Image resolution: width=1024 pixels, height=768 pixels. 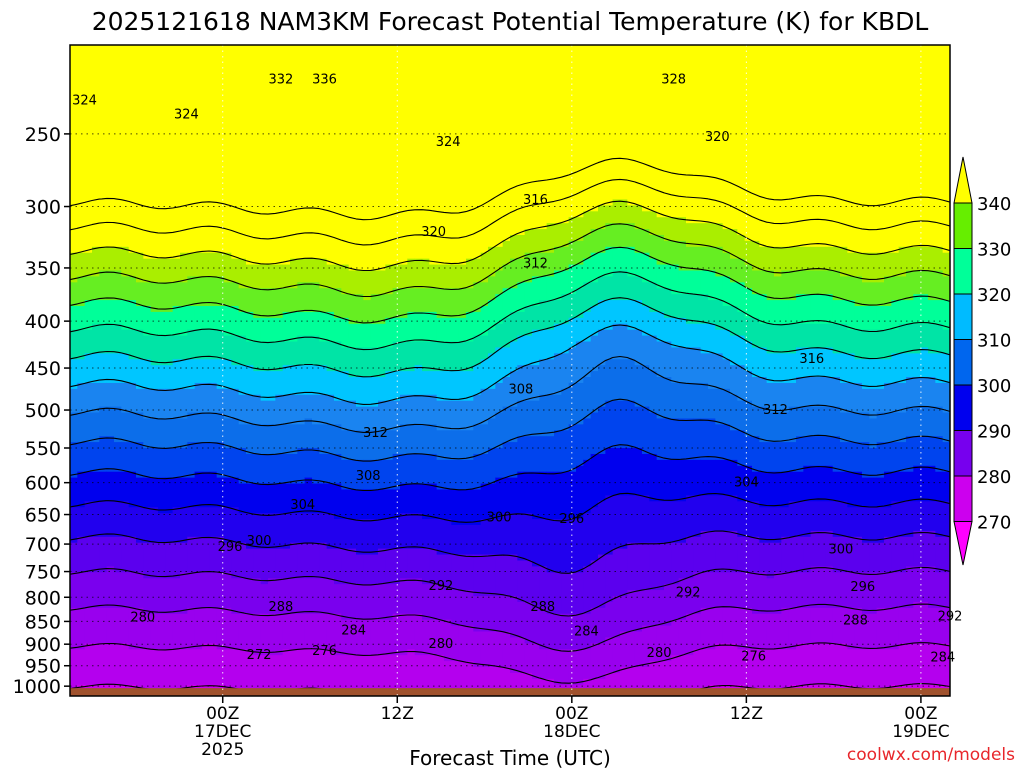 What do you see at coordinates (931, 755) in the screenshot?
I see `credit-text: coolwx.com/models` at bounding box center [931, 755].